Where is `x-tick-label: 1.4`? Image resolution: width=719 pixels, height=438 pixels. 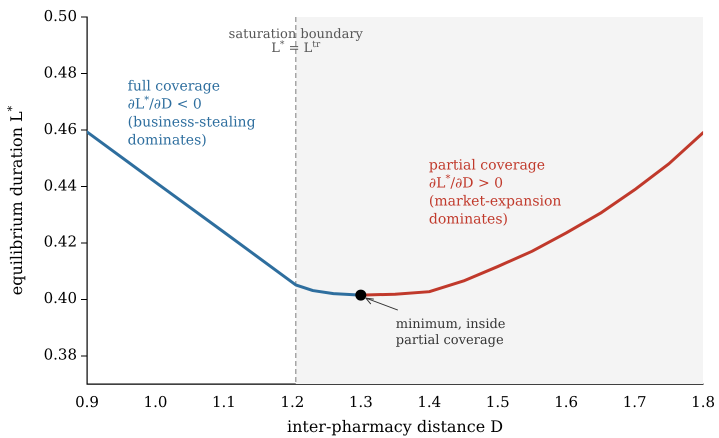 x-tick-label: 1.4 is located at coordinates (429, 401).